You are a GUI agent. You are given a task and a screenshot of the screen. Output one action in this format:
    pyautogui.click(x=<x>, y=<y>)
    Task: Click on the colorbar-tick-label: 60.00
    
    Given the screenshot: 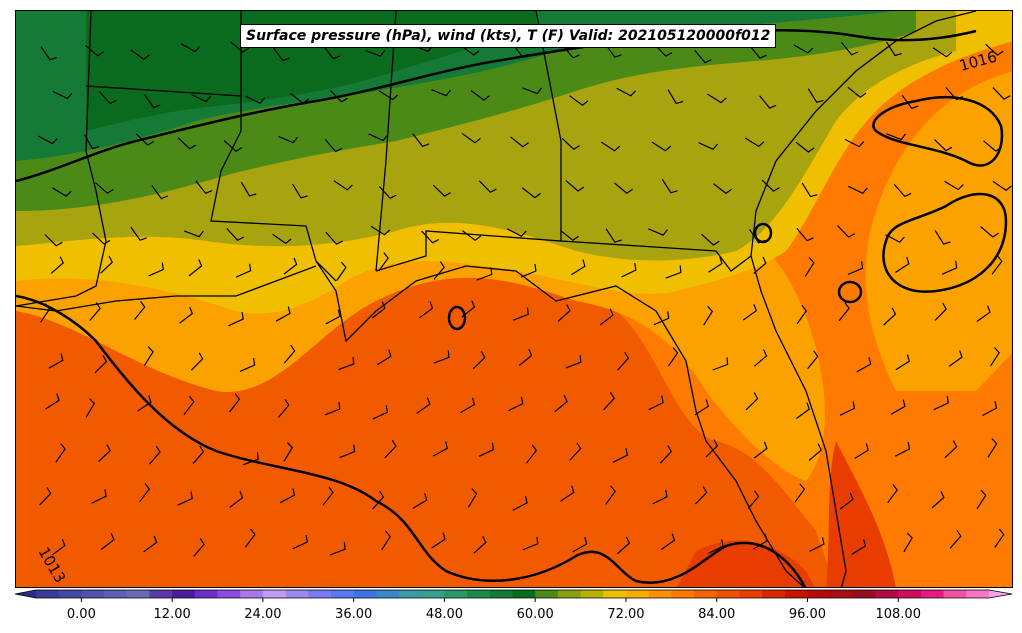 What is the action you would take?
    pyautogui.click(x=535, y=614)
    